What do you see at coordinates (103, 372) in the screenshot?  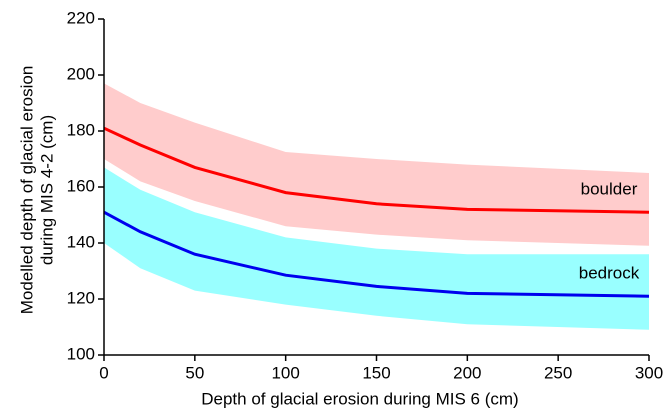 I see `x-tick-label: 0` at bounding box center [103, 372].